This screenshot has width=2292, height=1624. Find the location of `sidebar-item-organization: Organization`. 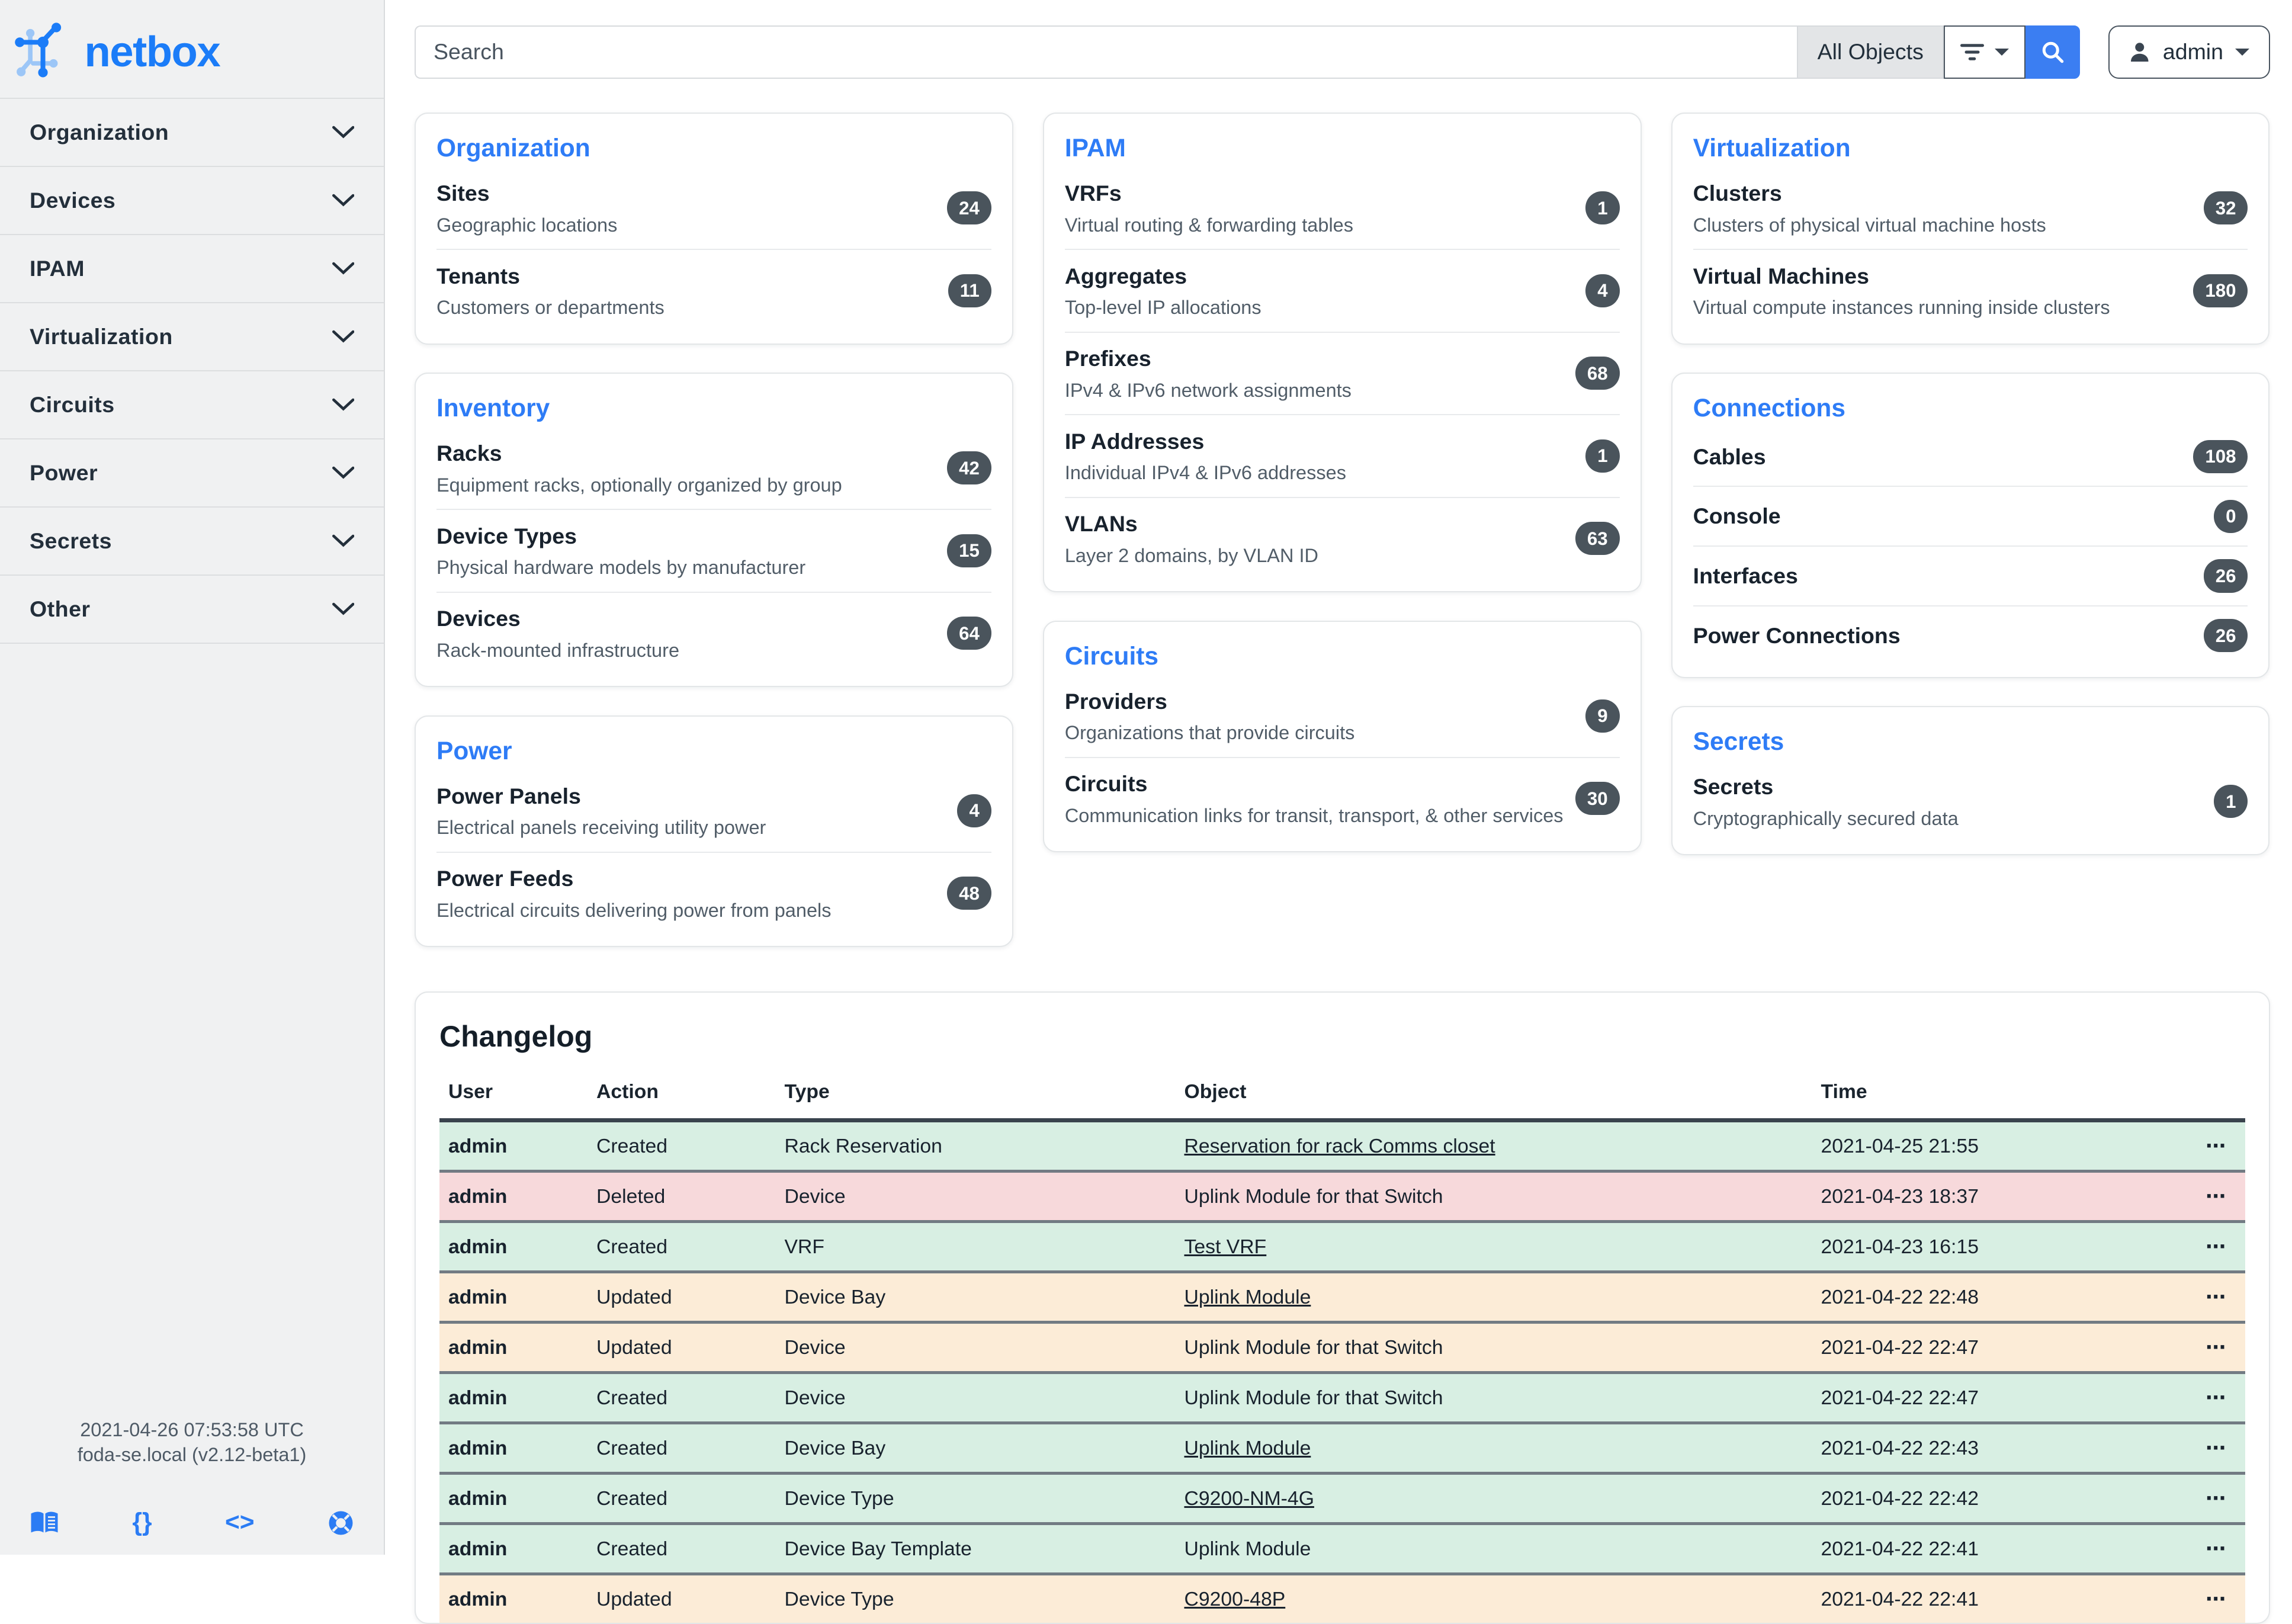

sidebar-item-organization: Organization is located at coordinates (192, 133).